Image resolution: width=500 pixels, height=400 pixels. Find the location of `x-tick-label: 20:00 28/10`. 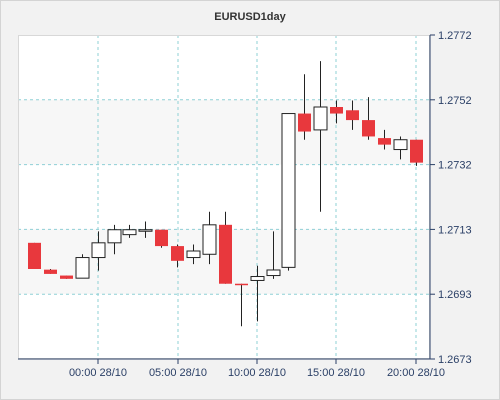

x-tick-label: 20:00 28/10 is located at coordinates (416, 373).